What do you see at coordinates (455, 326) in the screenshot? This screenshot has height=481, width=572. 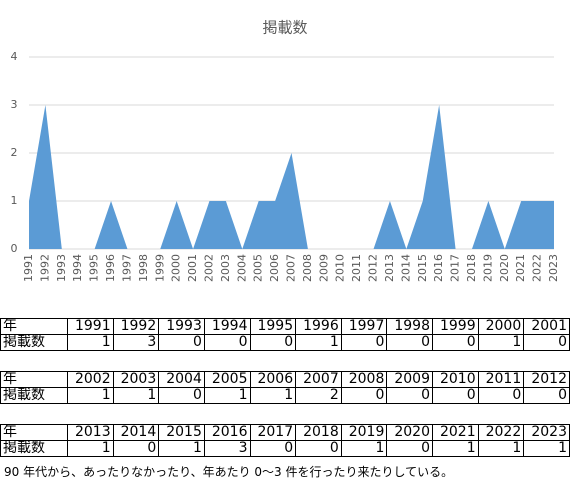 I see `table-cell: 1999` at bounding box center [455, 326].